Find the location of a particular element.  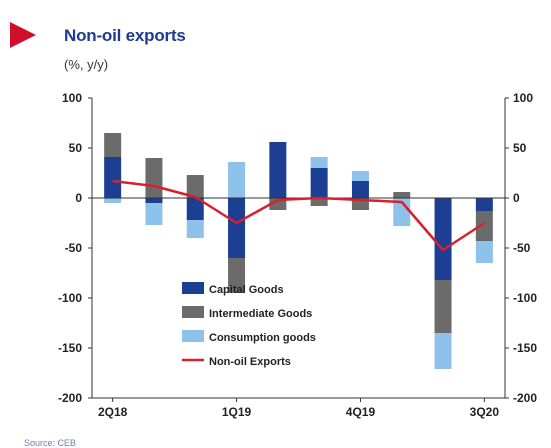

y-tick-label-left: 0 is located at coordinates (78, 198).